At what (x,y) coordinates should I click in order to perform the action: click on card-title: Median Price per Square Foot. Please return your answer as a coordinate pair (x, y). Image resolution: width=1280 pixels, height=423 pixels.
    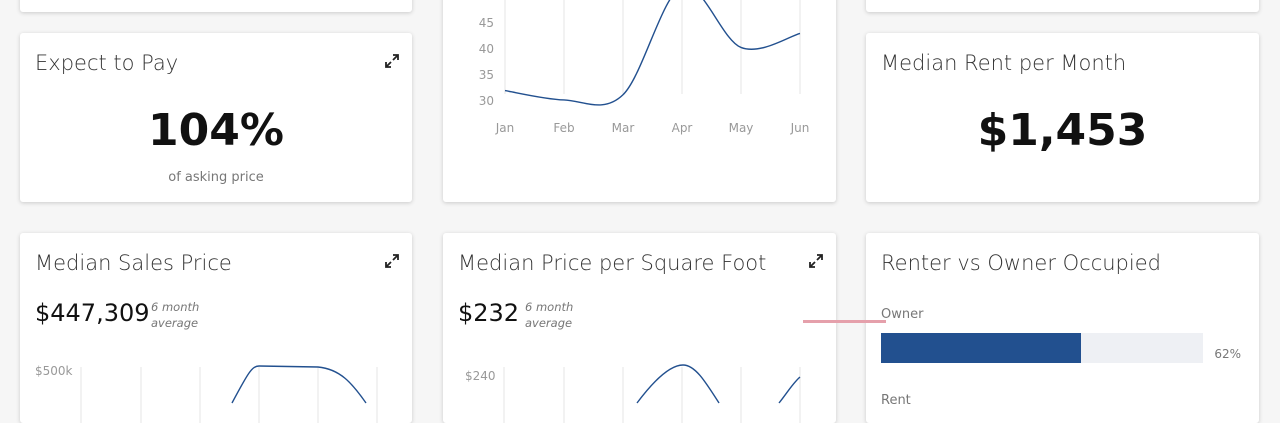
    Looking at the image, I should click on (612, 263).